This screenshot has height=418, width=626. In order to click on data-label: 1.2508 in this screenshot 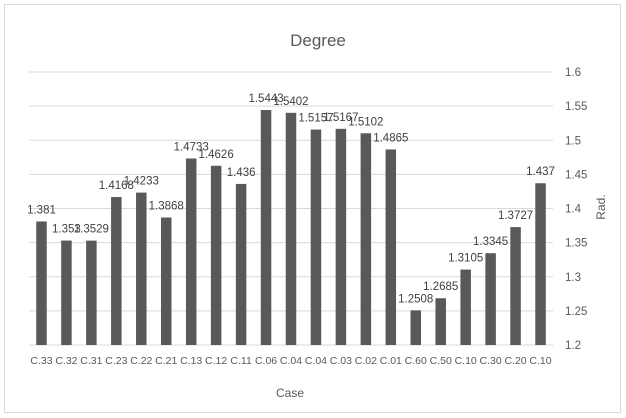, I will do `click(415, 299)`.